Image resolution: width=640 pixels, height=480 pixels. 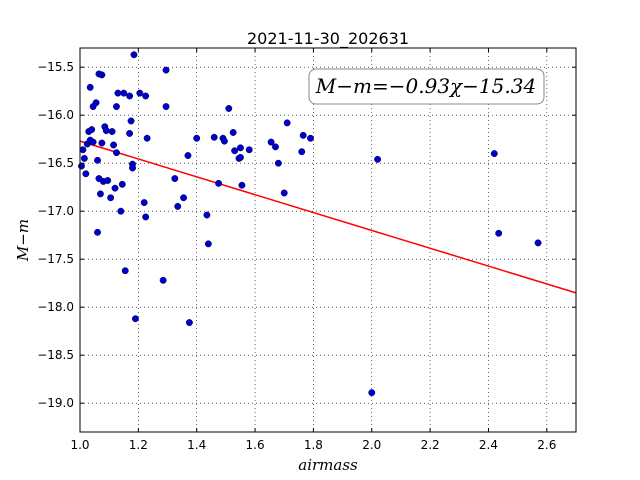 What do you see at coordinates (55, 115) in the screenshot?
I see `y-tick-label: −16.0` at bounding box center [55, 115].